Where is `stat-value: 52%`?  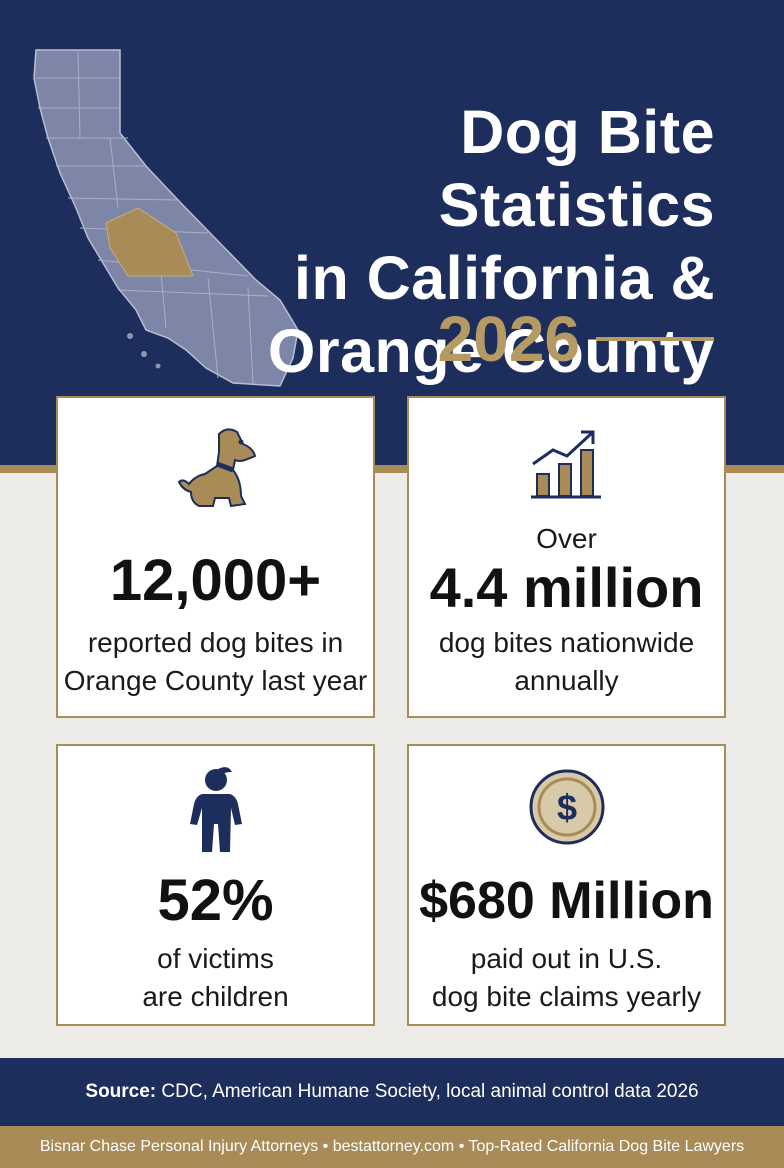
stat-value: 52% is located at coordinates (215, 900).